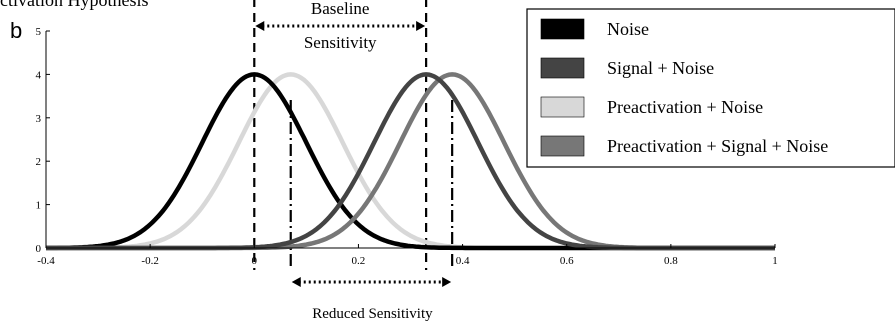 This screenshot has width=895, height=325. I want to click on baseline-arrow-head-left, so click(260, 26).